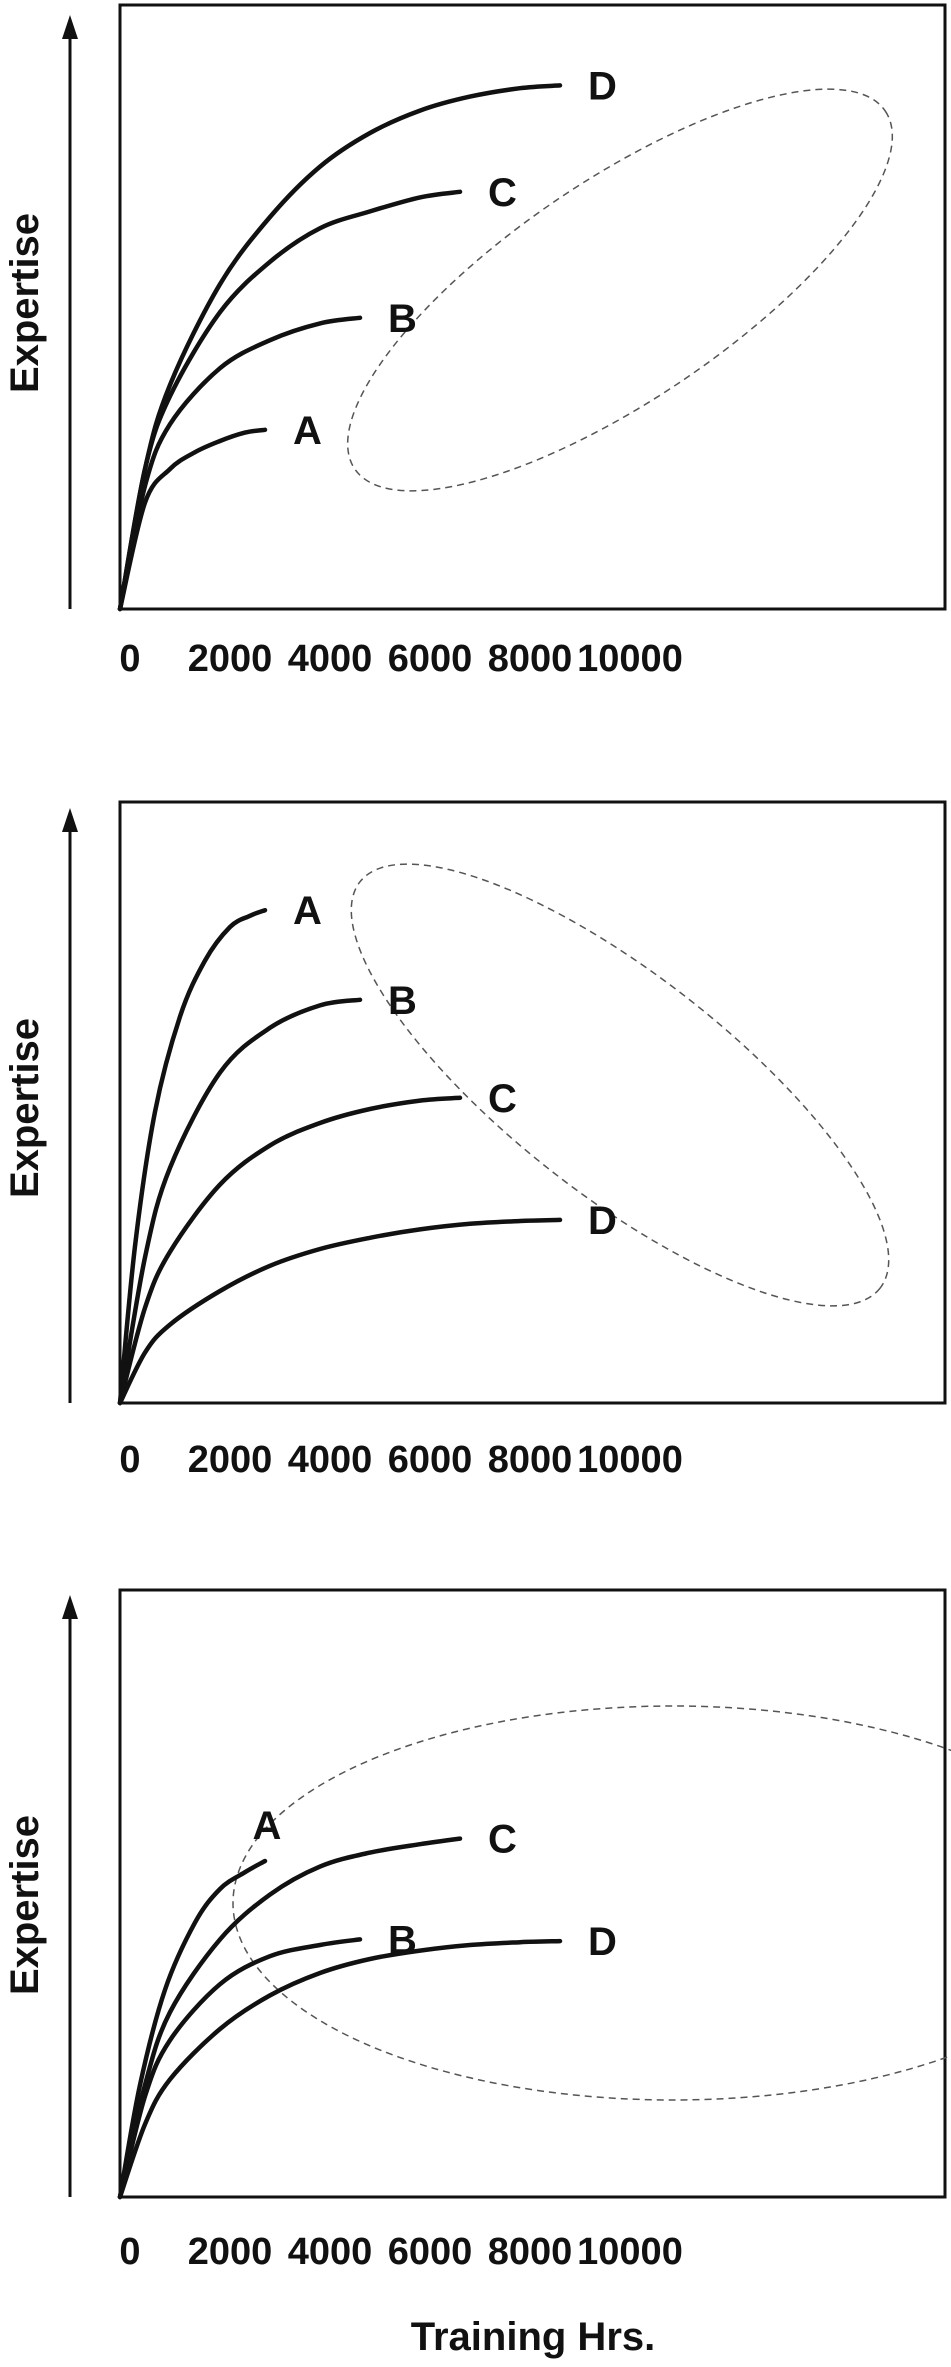  I want to click on panel-1-curve-b, so click(240, 463).